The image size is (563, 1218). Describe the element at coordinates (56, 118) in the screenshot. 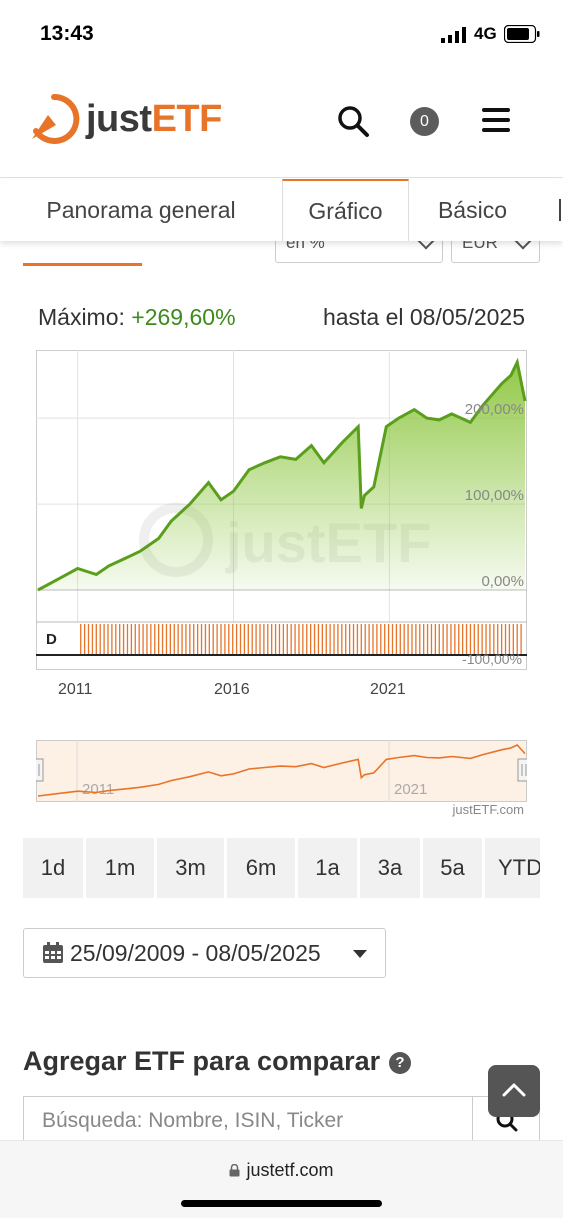

I see `logo-mark-icon` at that location.